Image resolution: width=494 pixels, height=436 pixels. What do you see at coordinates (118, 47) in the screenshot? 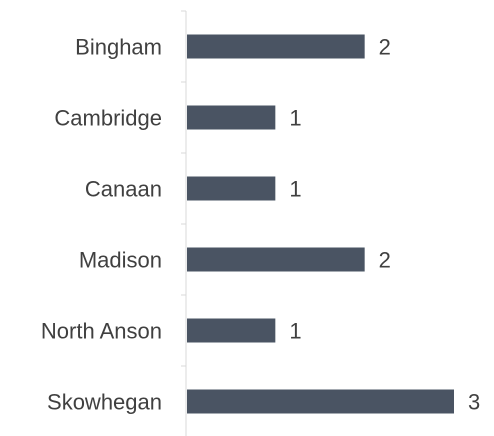
I see `category-label: Bingham` at bounding box center [118, 47].